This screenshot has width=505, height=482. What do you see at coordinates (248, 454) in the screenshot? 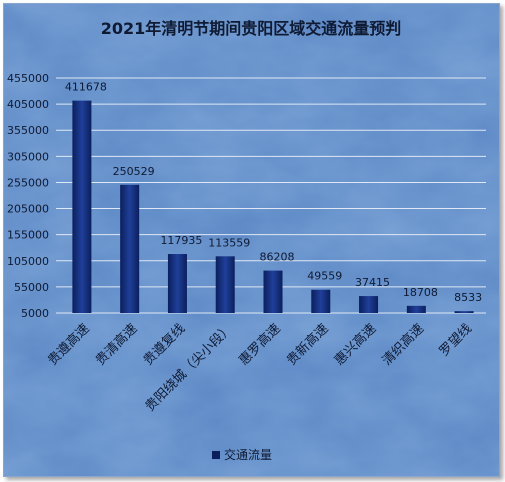
I see `legend-label: 交通流量` at bounding box center [248, 454].